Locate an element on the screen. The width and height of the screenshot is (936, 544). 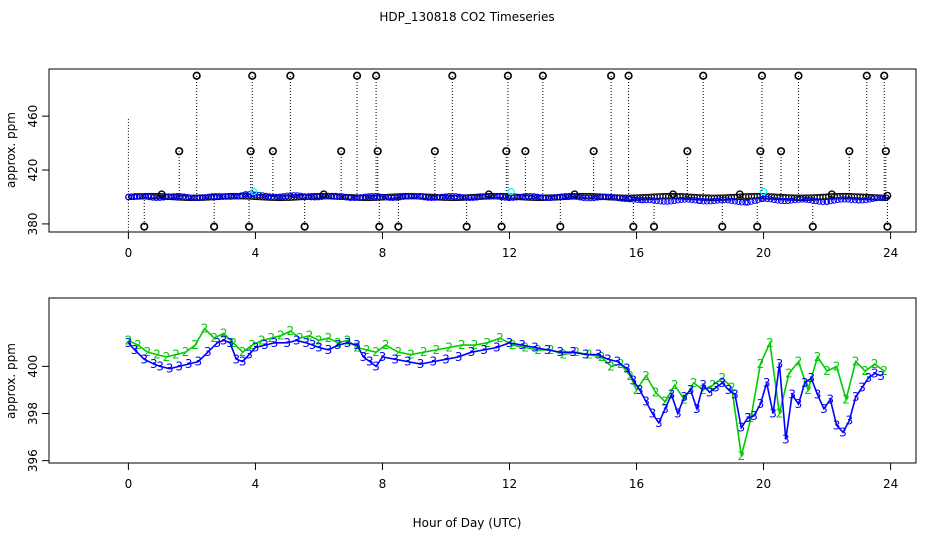
cyan-point is located at coordinates (763, 191).